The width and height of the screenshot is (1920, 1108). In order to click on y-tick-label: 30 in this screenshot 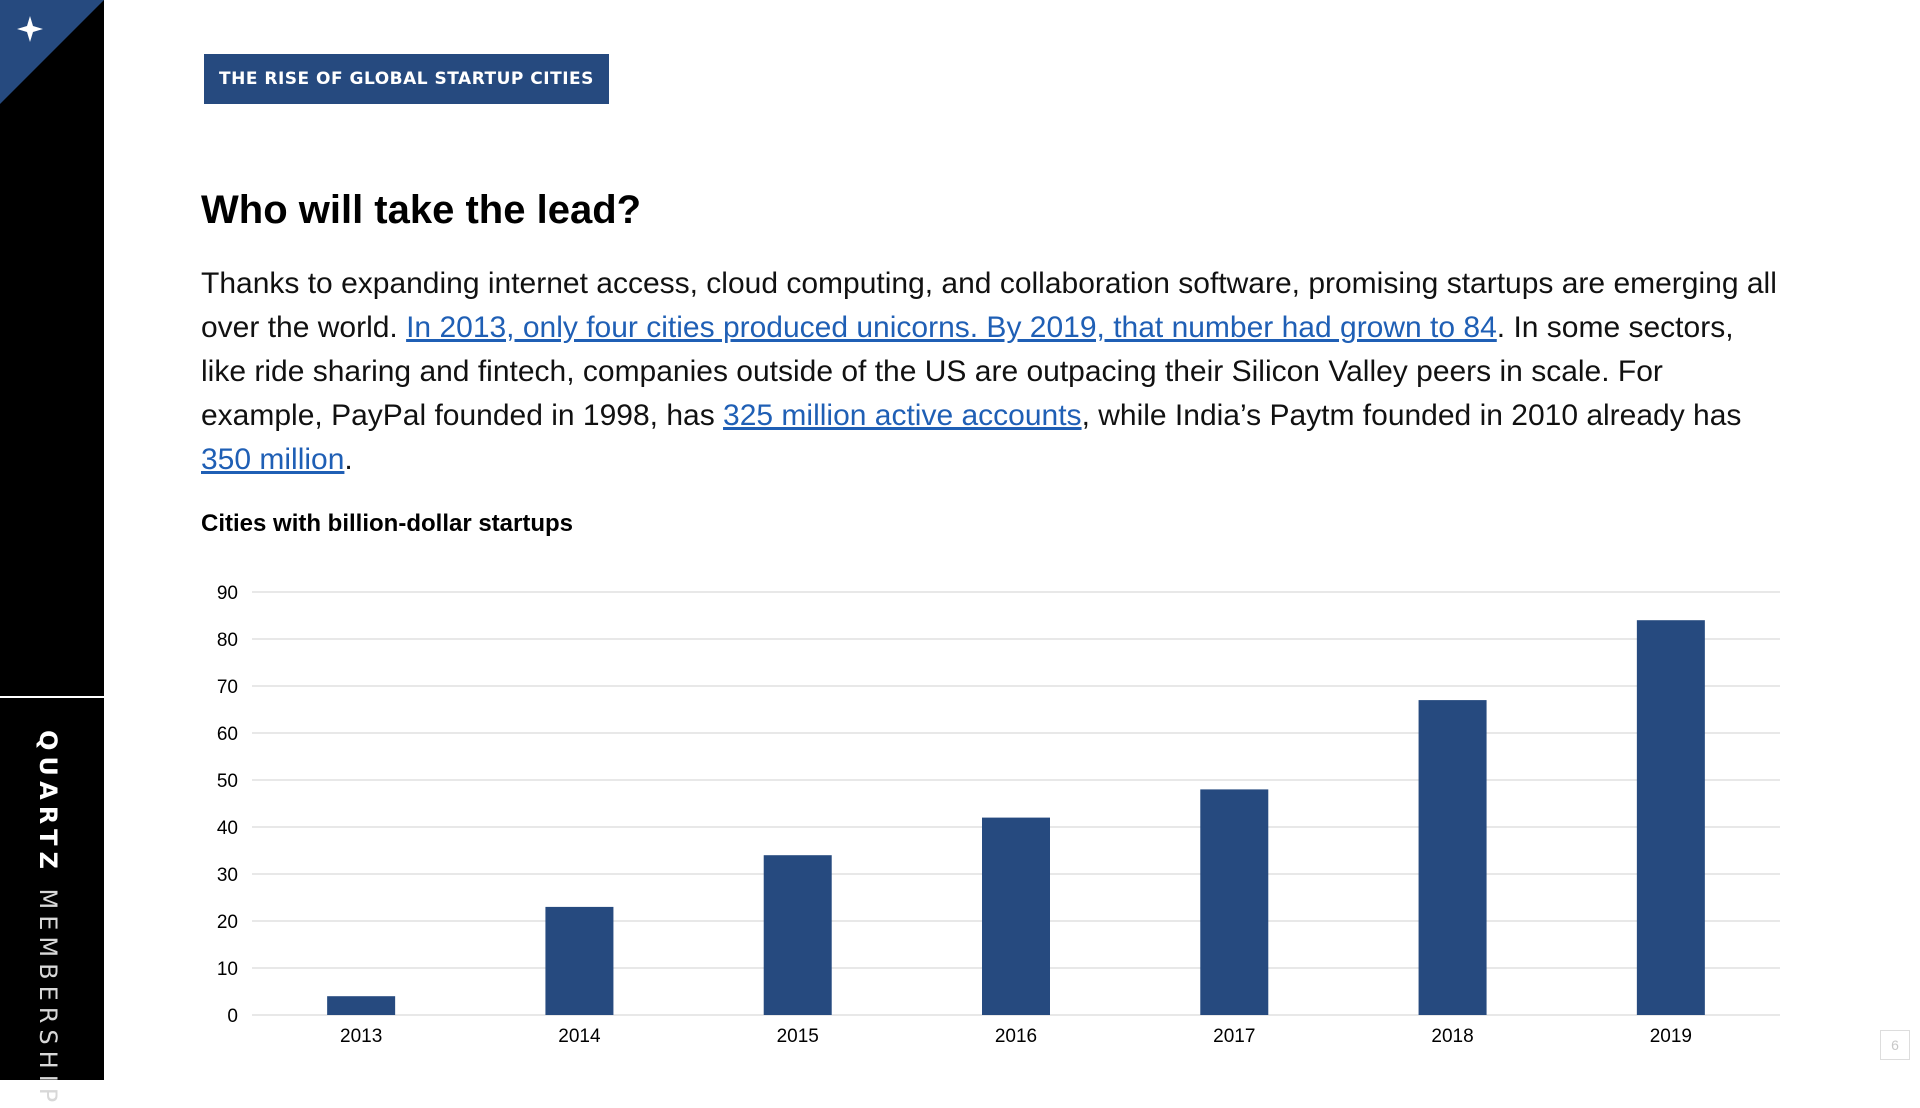, I will do `click(227, 875)`.